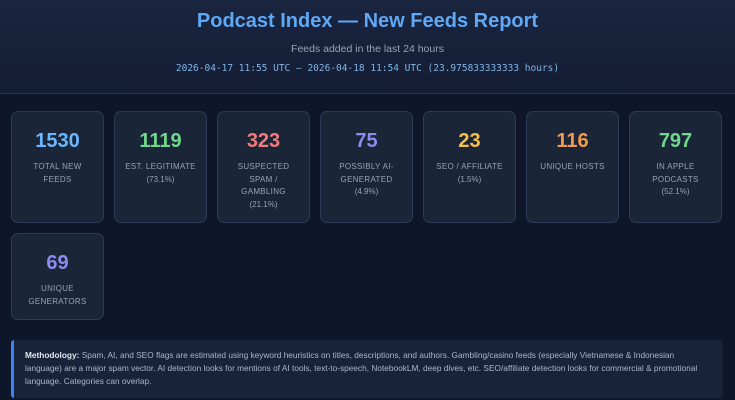 The height and width of the screenshot is (400, 735). Describe the element at coordinates (469, 179) in the screenshot. I see `stat-percent: (1.5%)` at that location.